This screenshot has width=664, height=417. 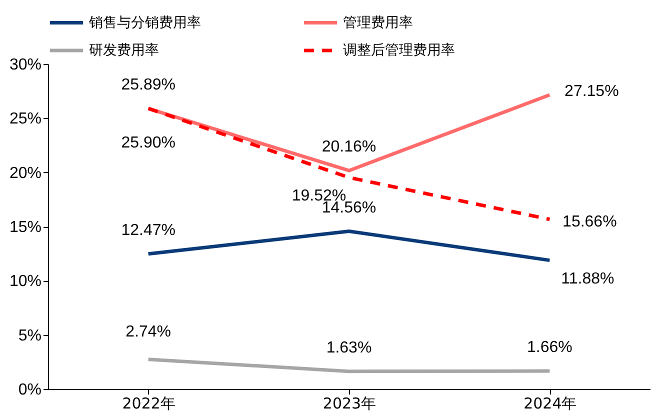 I want to click on data-label: 25.89%, so click(x=148, y=85).